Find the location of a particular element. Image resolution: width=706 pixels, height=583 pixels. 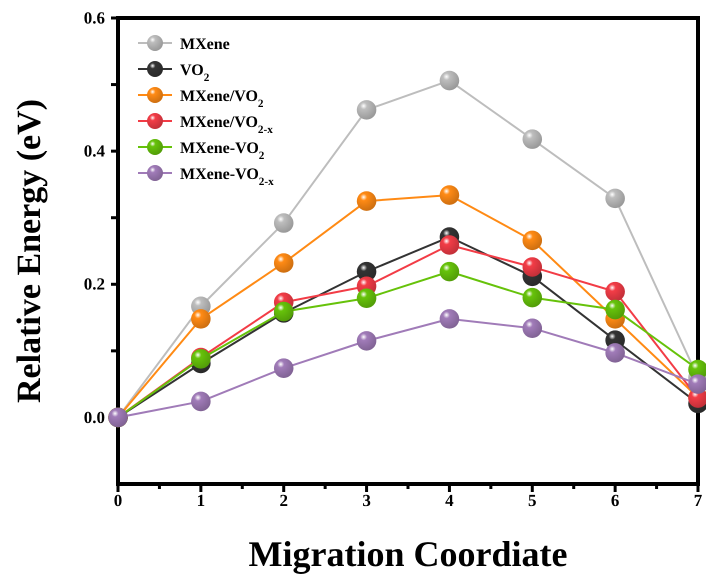

x-tick-label: 6 is located at coordinates (615, 500).